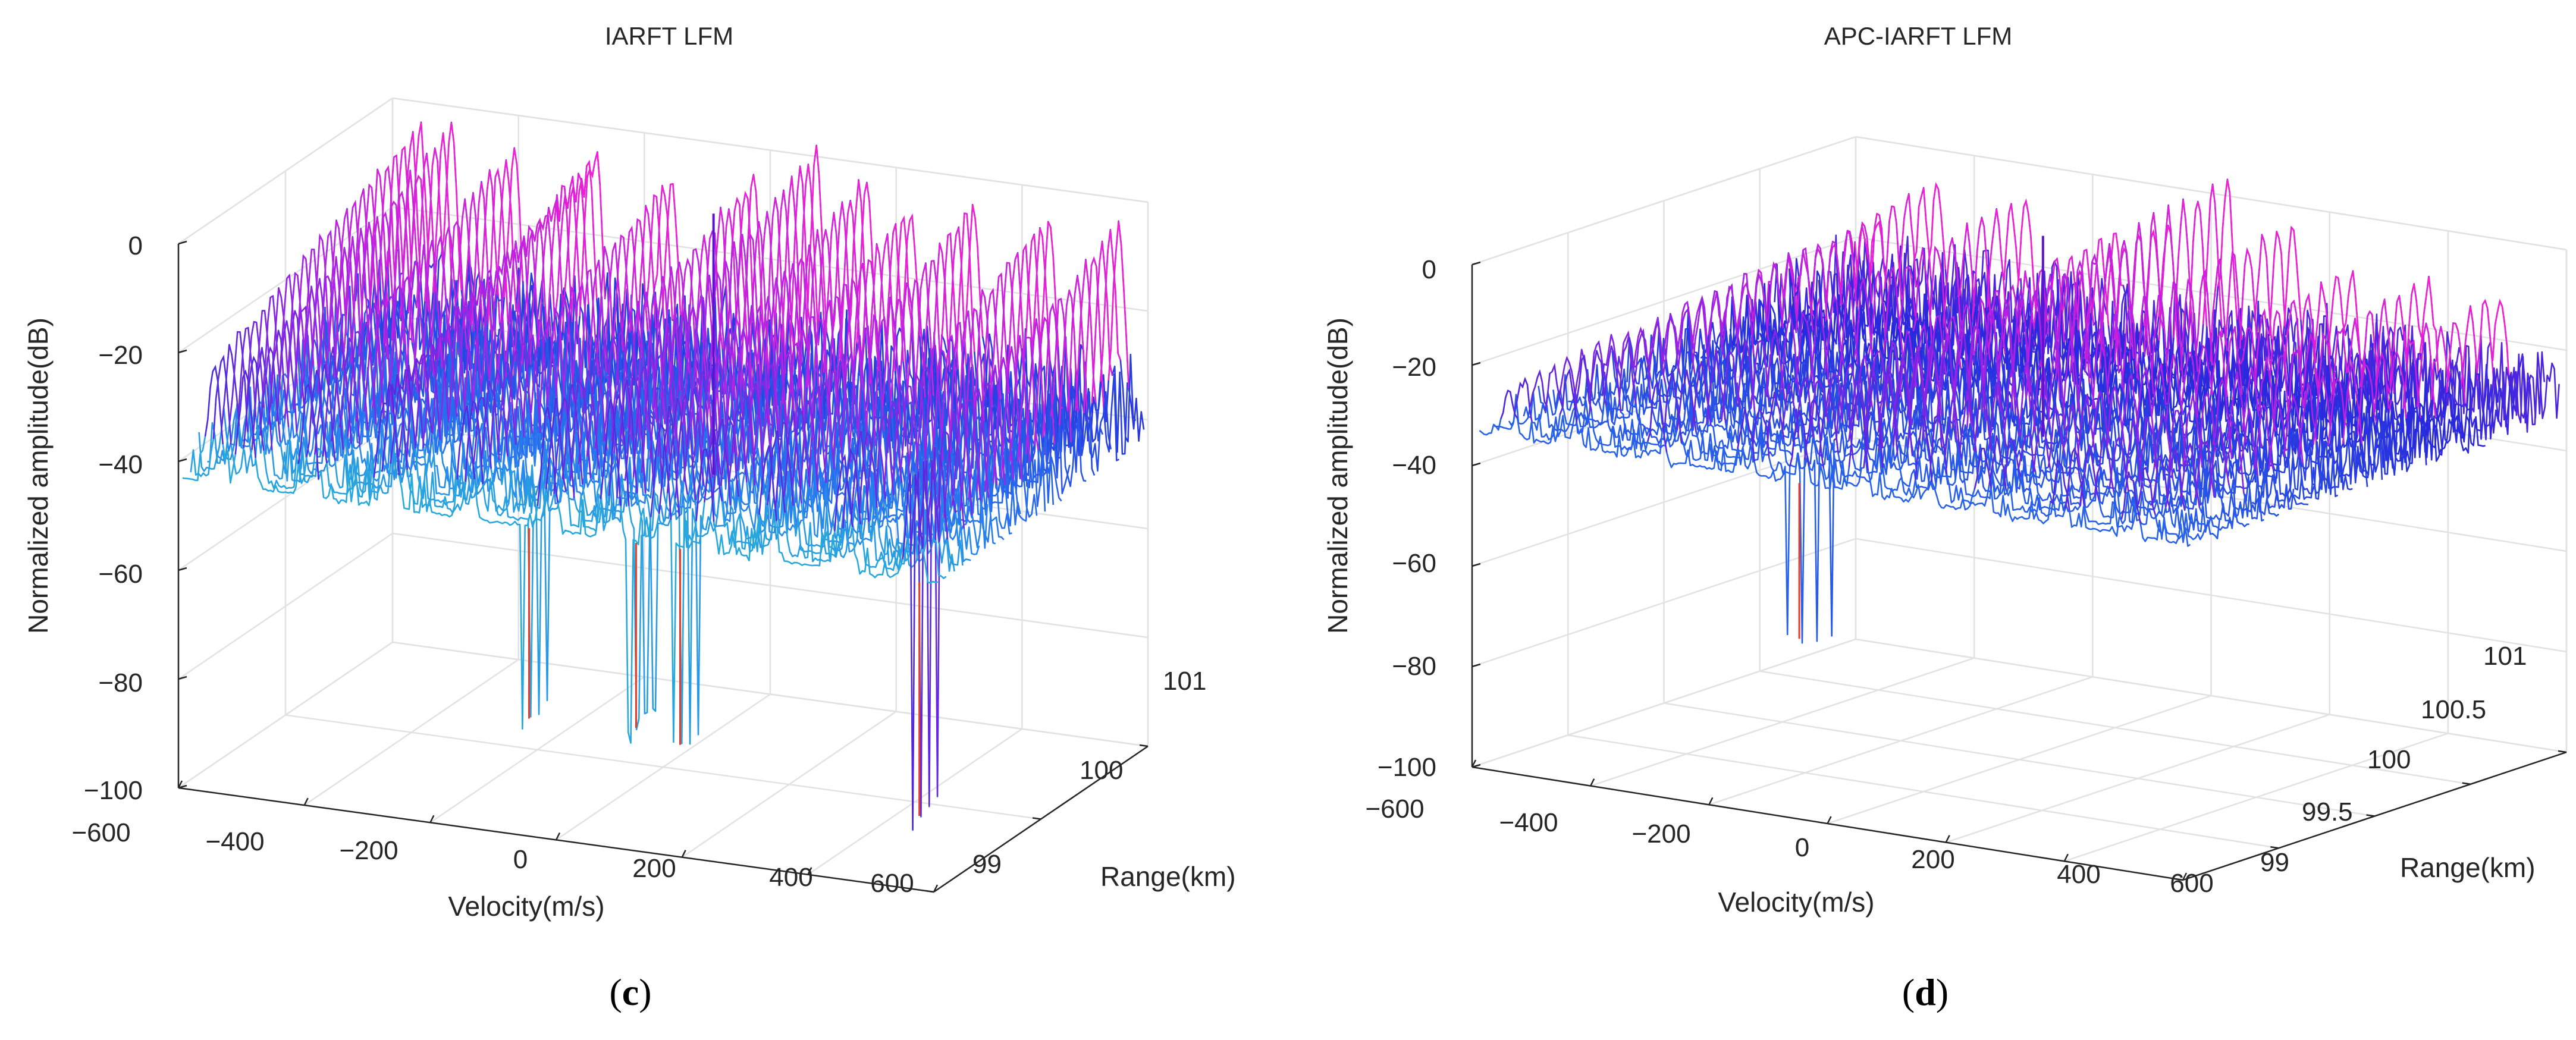 Image resolution: width=2576 pixels, height=1040 pixels. What do you see at coordinates (120, 682) in the screenshot?
I see `c-ztick: −80` at bounding box center [120, 682].